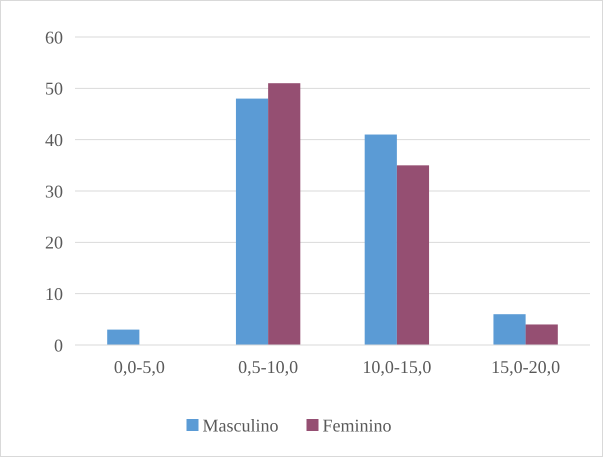 The image size is (603, 457). What do you see at coordinates (397, 367) in the screenshot?
I see `x-tick-label: 10,0-15,0` at bounding box center [397, 367].